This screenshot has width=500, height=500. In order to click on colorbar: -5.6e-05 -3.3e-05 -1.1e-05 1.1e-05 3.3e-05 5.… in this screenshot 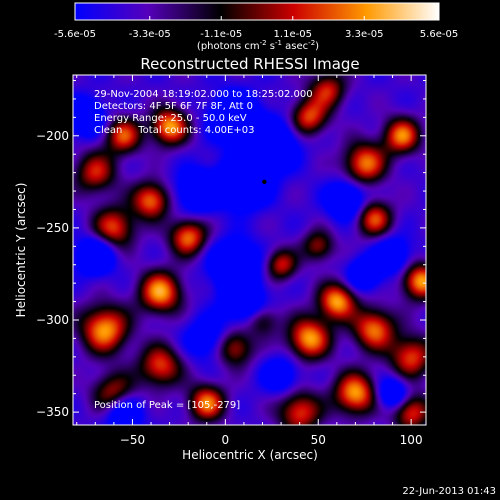, I will do `click(256, 27)`.